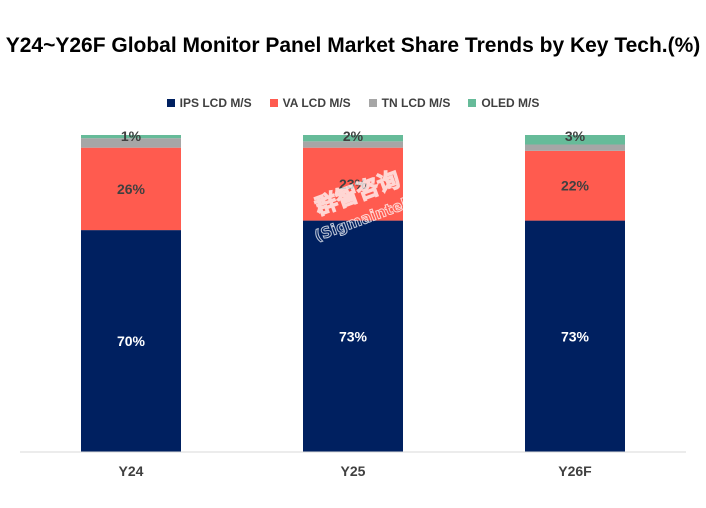 The image size is (706, 508). What do you see at coordinates (353, 471) in the screenshot?
I see `category-label: Y25` at bounding box center [353, 471].